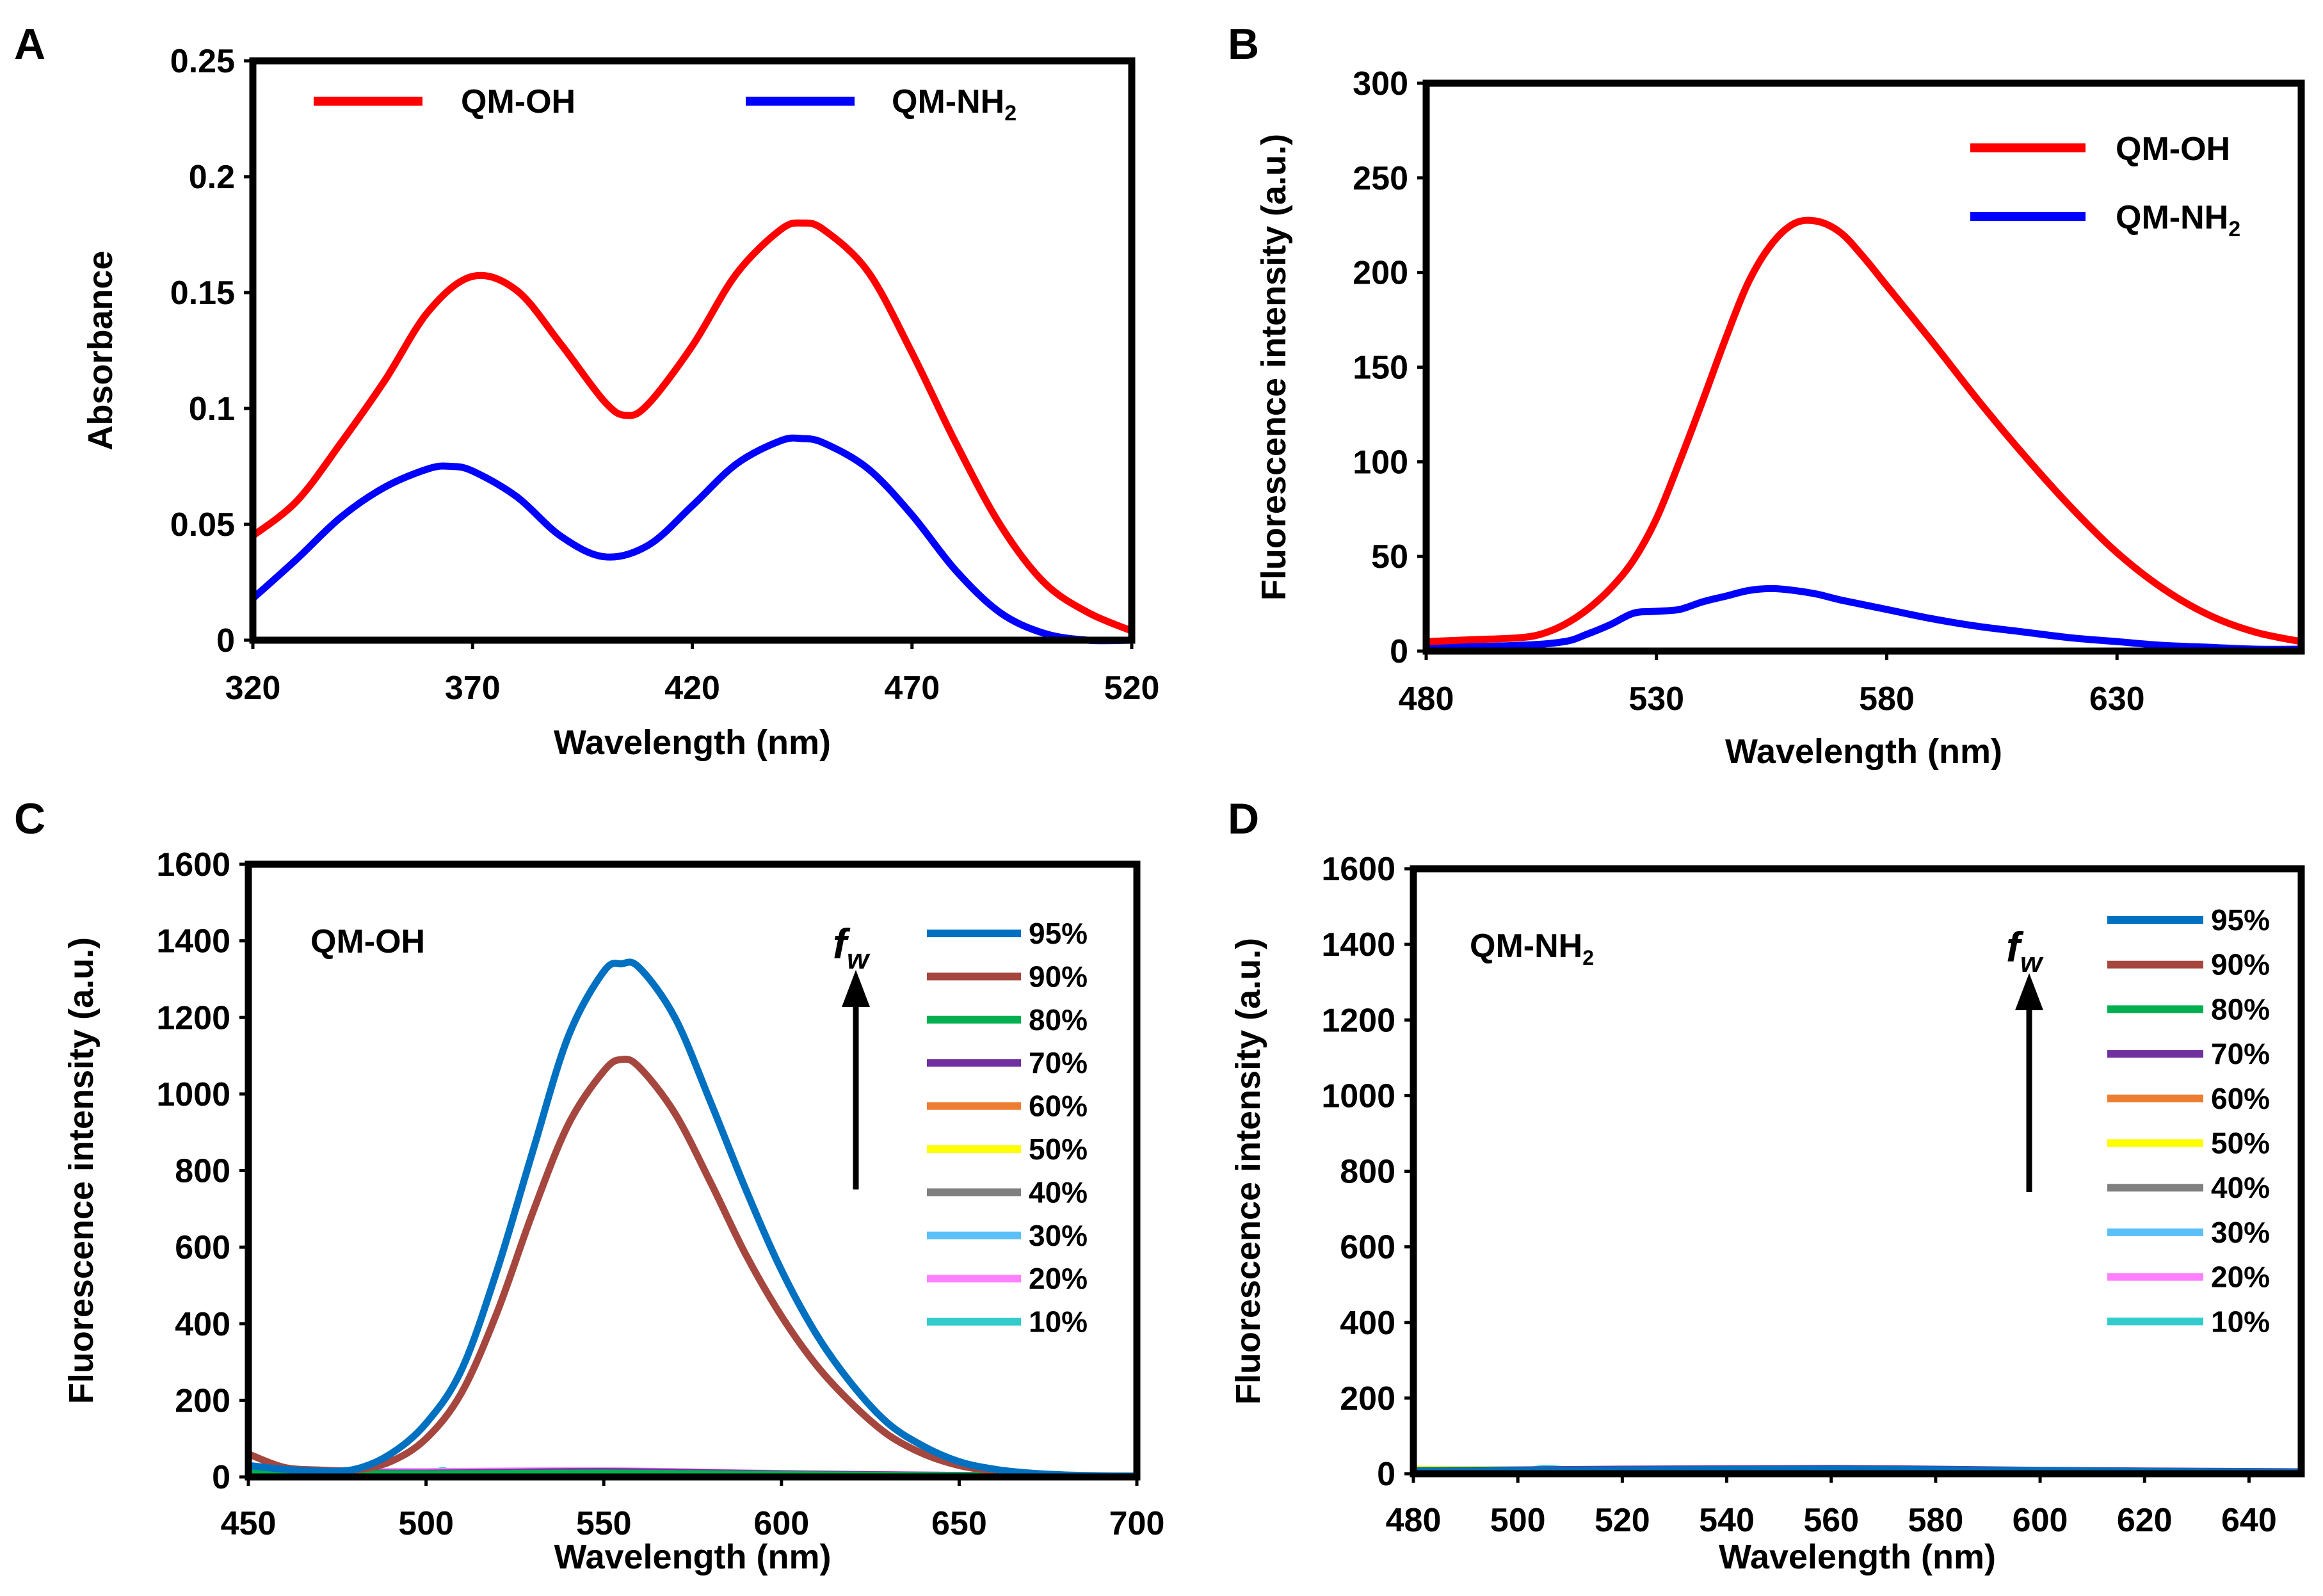 The width and height of the screenshot is (2323, 1596). Describe the element at coordinates (367, 941) in the screenshot. I see `inset-label: QM-OH` at that location.